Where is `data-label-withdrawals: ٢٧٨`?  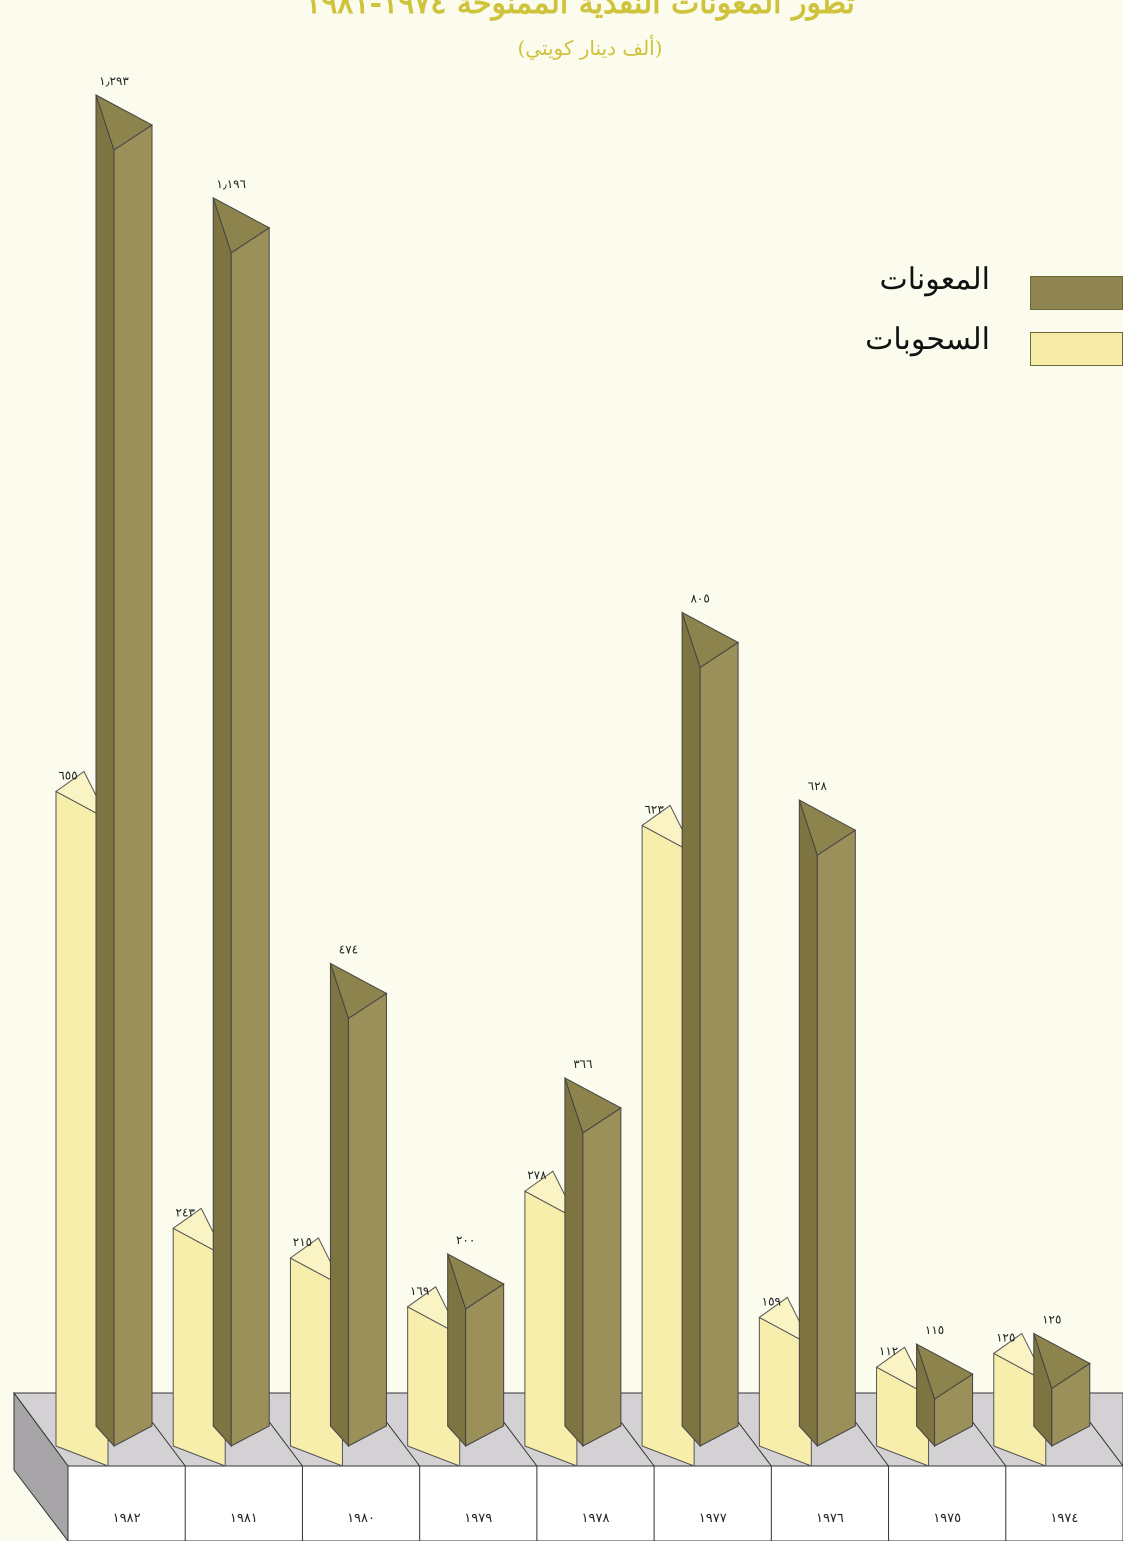
data-label-withdrawals: ٢٧٨ is located at coordinates (537, 1175).